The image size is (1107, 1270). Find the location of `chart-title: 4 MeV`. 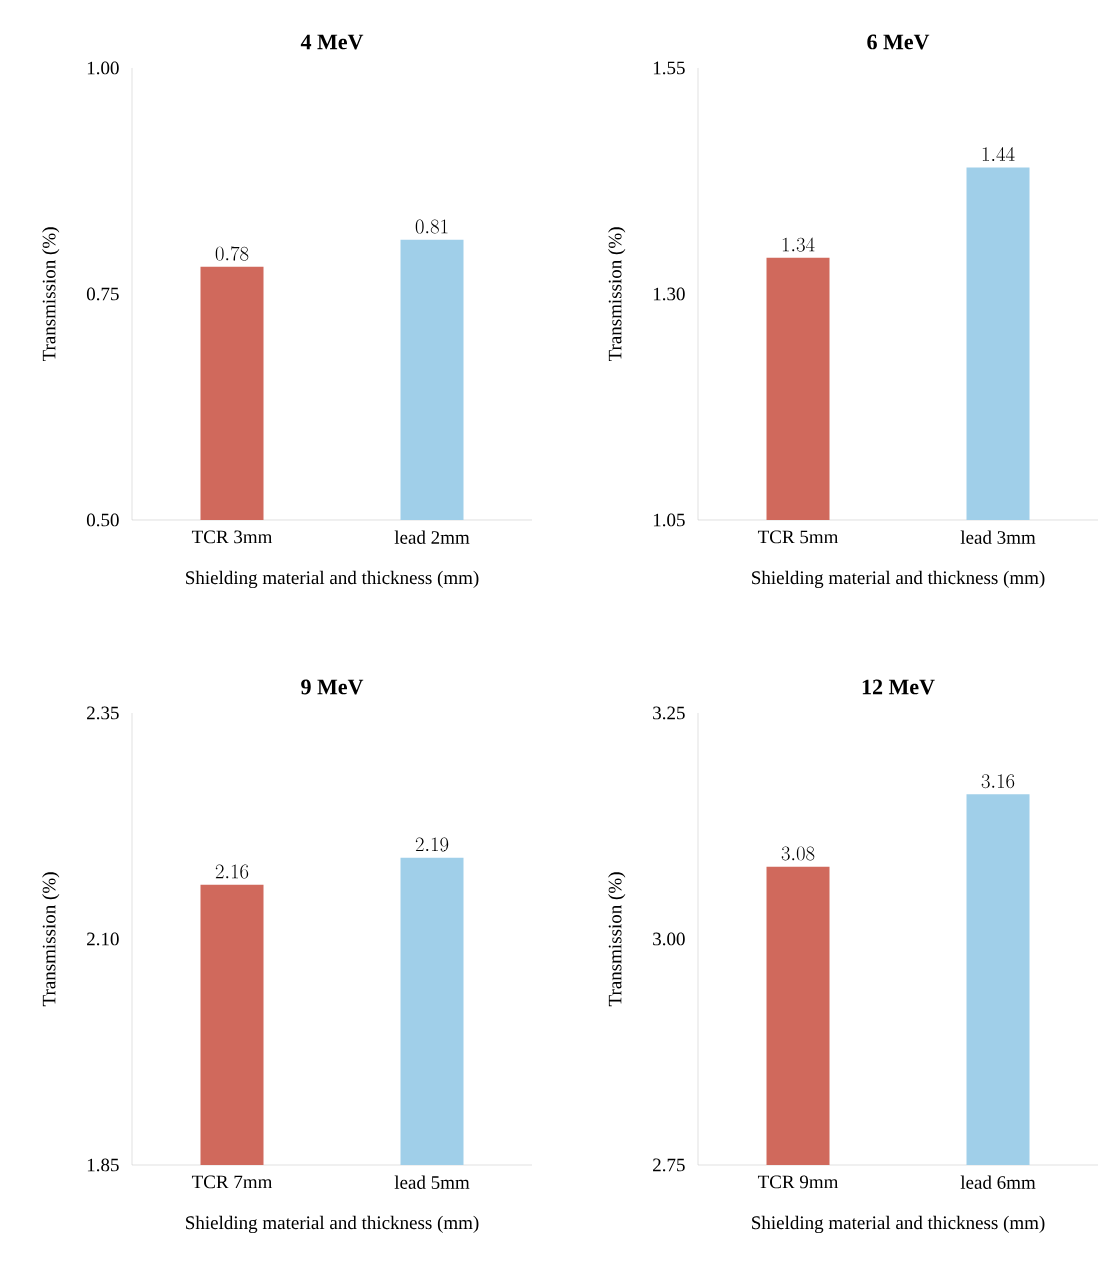

chart-title: 4 MeV is located at coordinates (332, 42).